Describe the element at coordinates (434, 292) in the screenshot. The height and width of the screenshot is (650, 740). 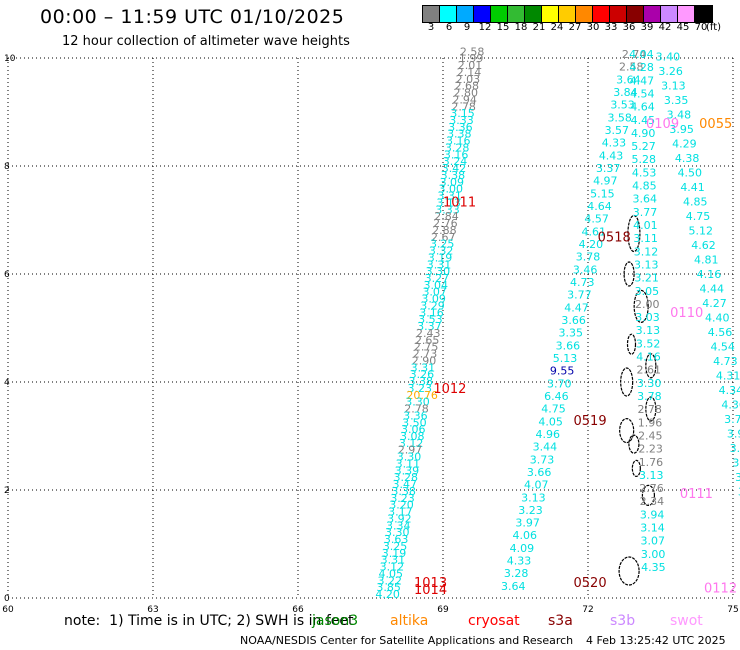
I see `wave-height-value: 3.07` at that location.